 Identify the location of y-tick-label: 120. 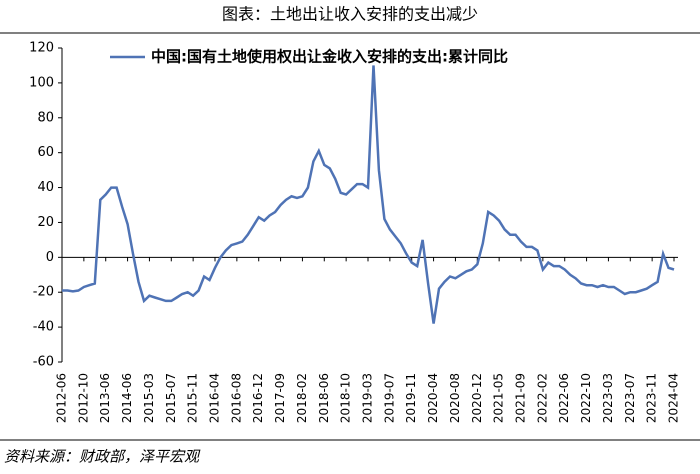
(41, 48).